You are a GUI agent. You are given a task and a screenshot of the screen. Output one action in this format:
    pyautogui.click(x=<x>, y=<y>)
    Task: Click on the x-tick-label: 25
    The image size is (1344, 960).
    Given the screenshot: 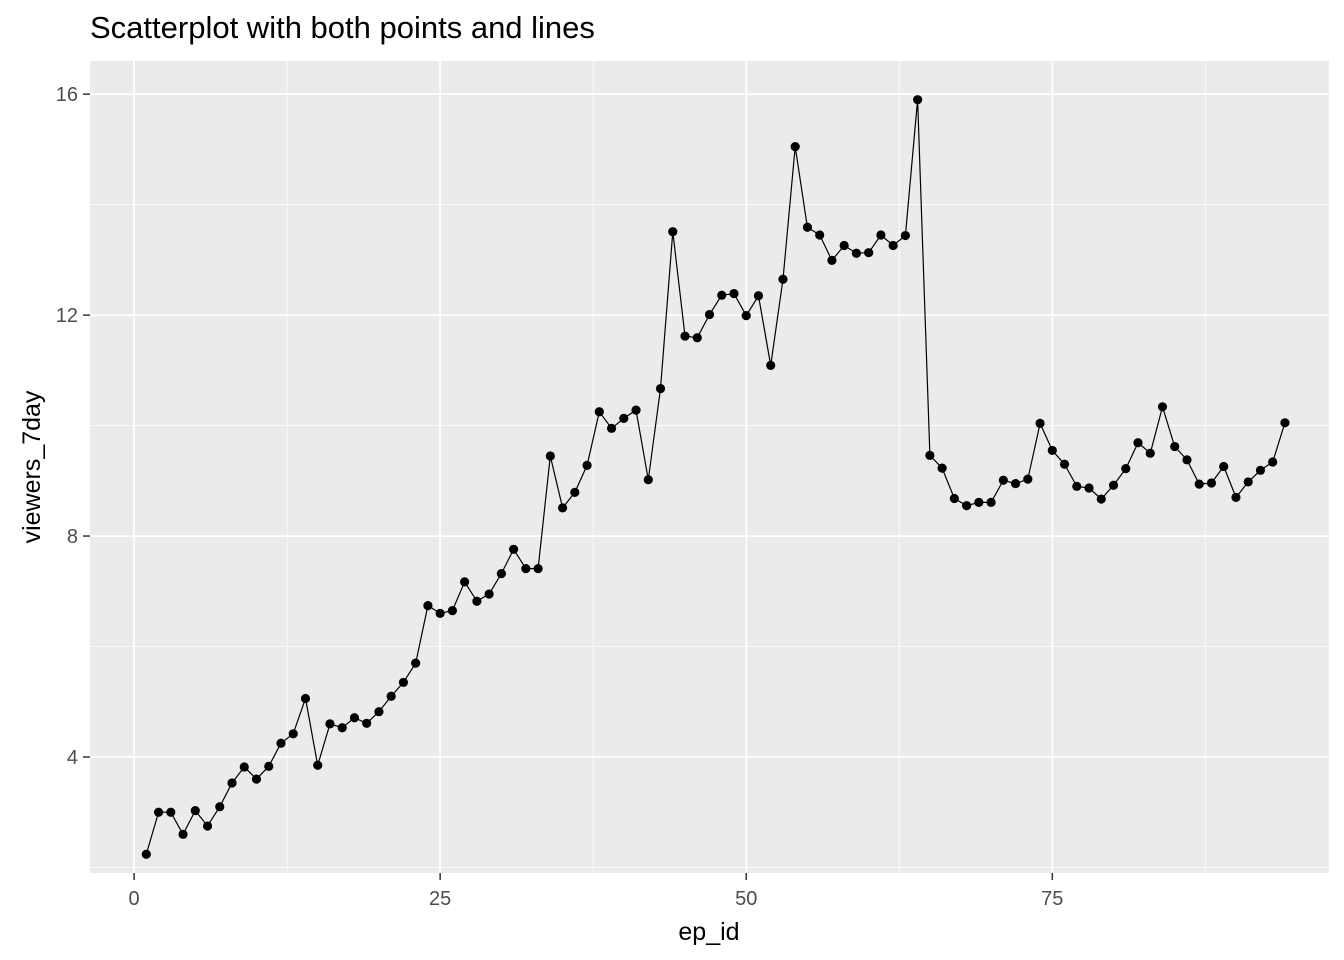 What is the action you would take?
    pyautogui.click(x=440, y=899)
    